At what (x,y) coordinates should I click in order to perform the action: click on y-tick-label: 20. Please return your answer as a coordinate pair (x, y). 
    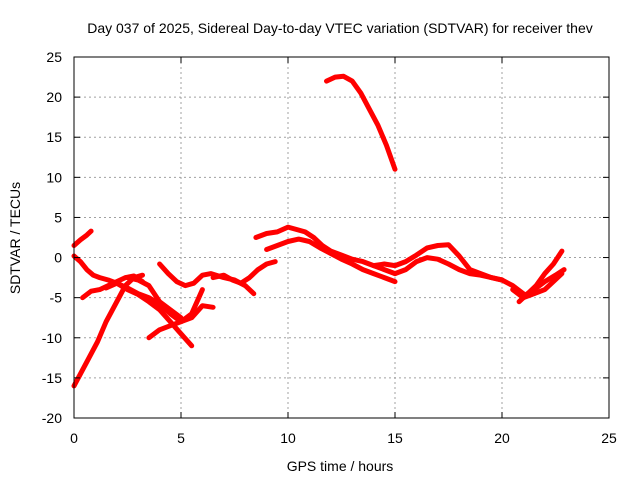
    Looking at the image, I should click on (54, 97).